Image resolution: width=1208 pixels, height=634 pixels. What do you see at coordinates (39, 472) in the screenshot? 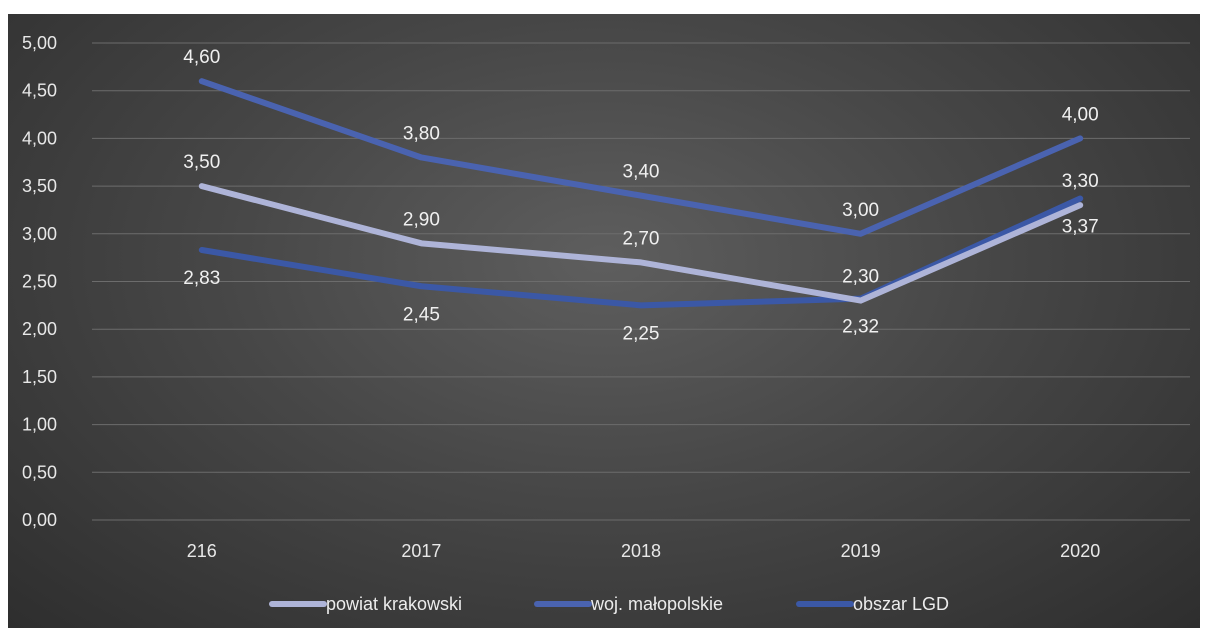
I see `y-tick-label: 0,50` at bounding box center [39, 472].